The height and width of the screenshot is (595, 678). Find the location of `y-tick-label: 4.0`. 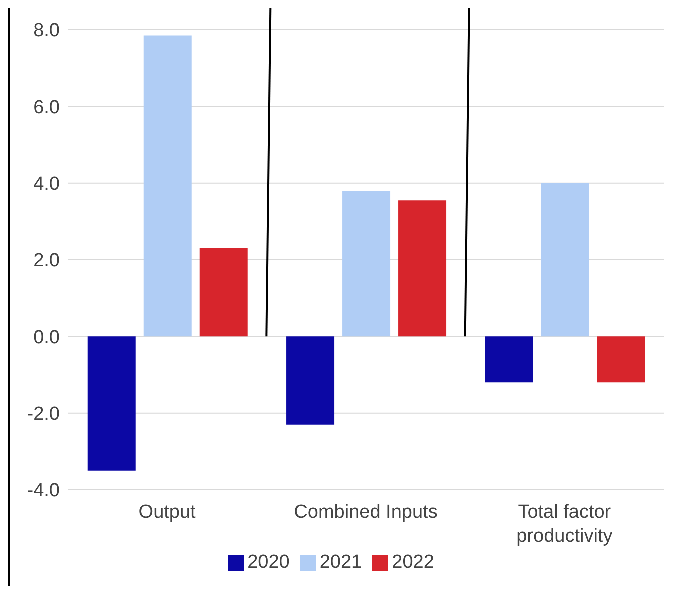

y-tick-label: 4.0 is located at coordinates (47, 185).